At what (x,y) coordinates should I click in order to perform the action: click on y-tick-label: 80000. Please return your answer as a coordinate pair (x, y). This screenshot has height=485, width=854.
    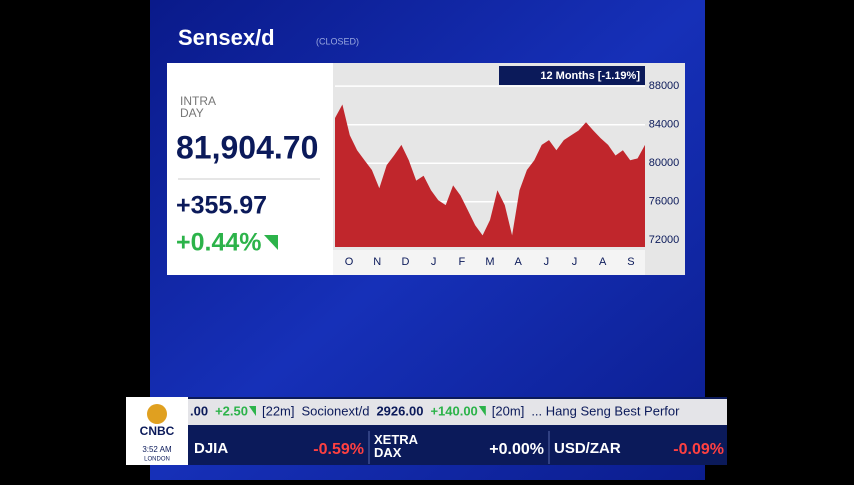
    Looking at the image, I should click on (664, 163).